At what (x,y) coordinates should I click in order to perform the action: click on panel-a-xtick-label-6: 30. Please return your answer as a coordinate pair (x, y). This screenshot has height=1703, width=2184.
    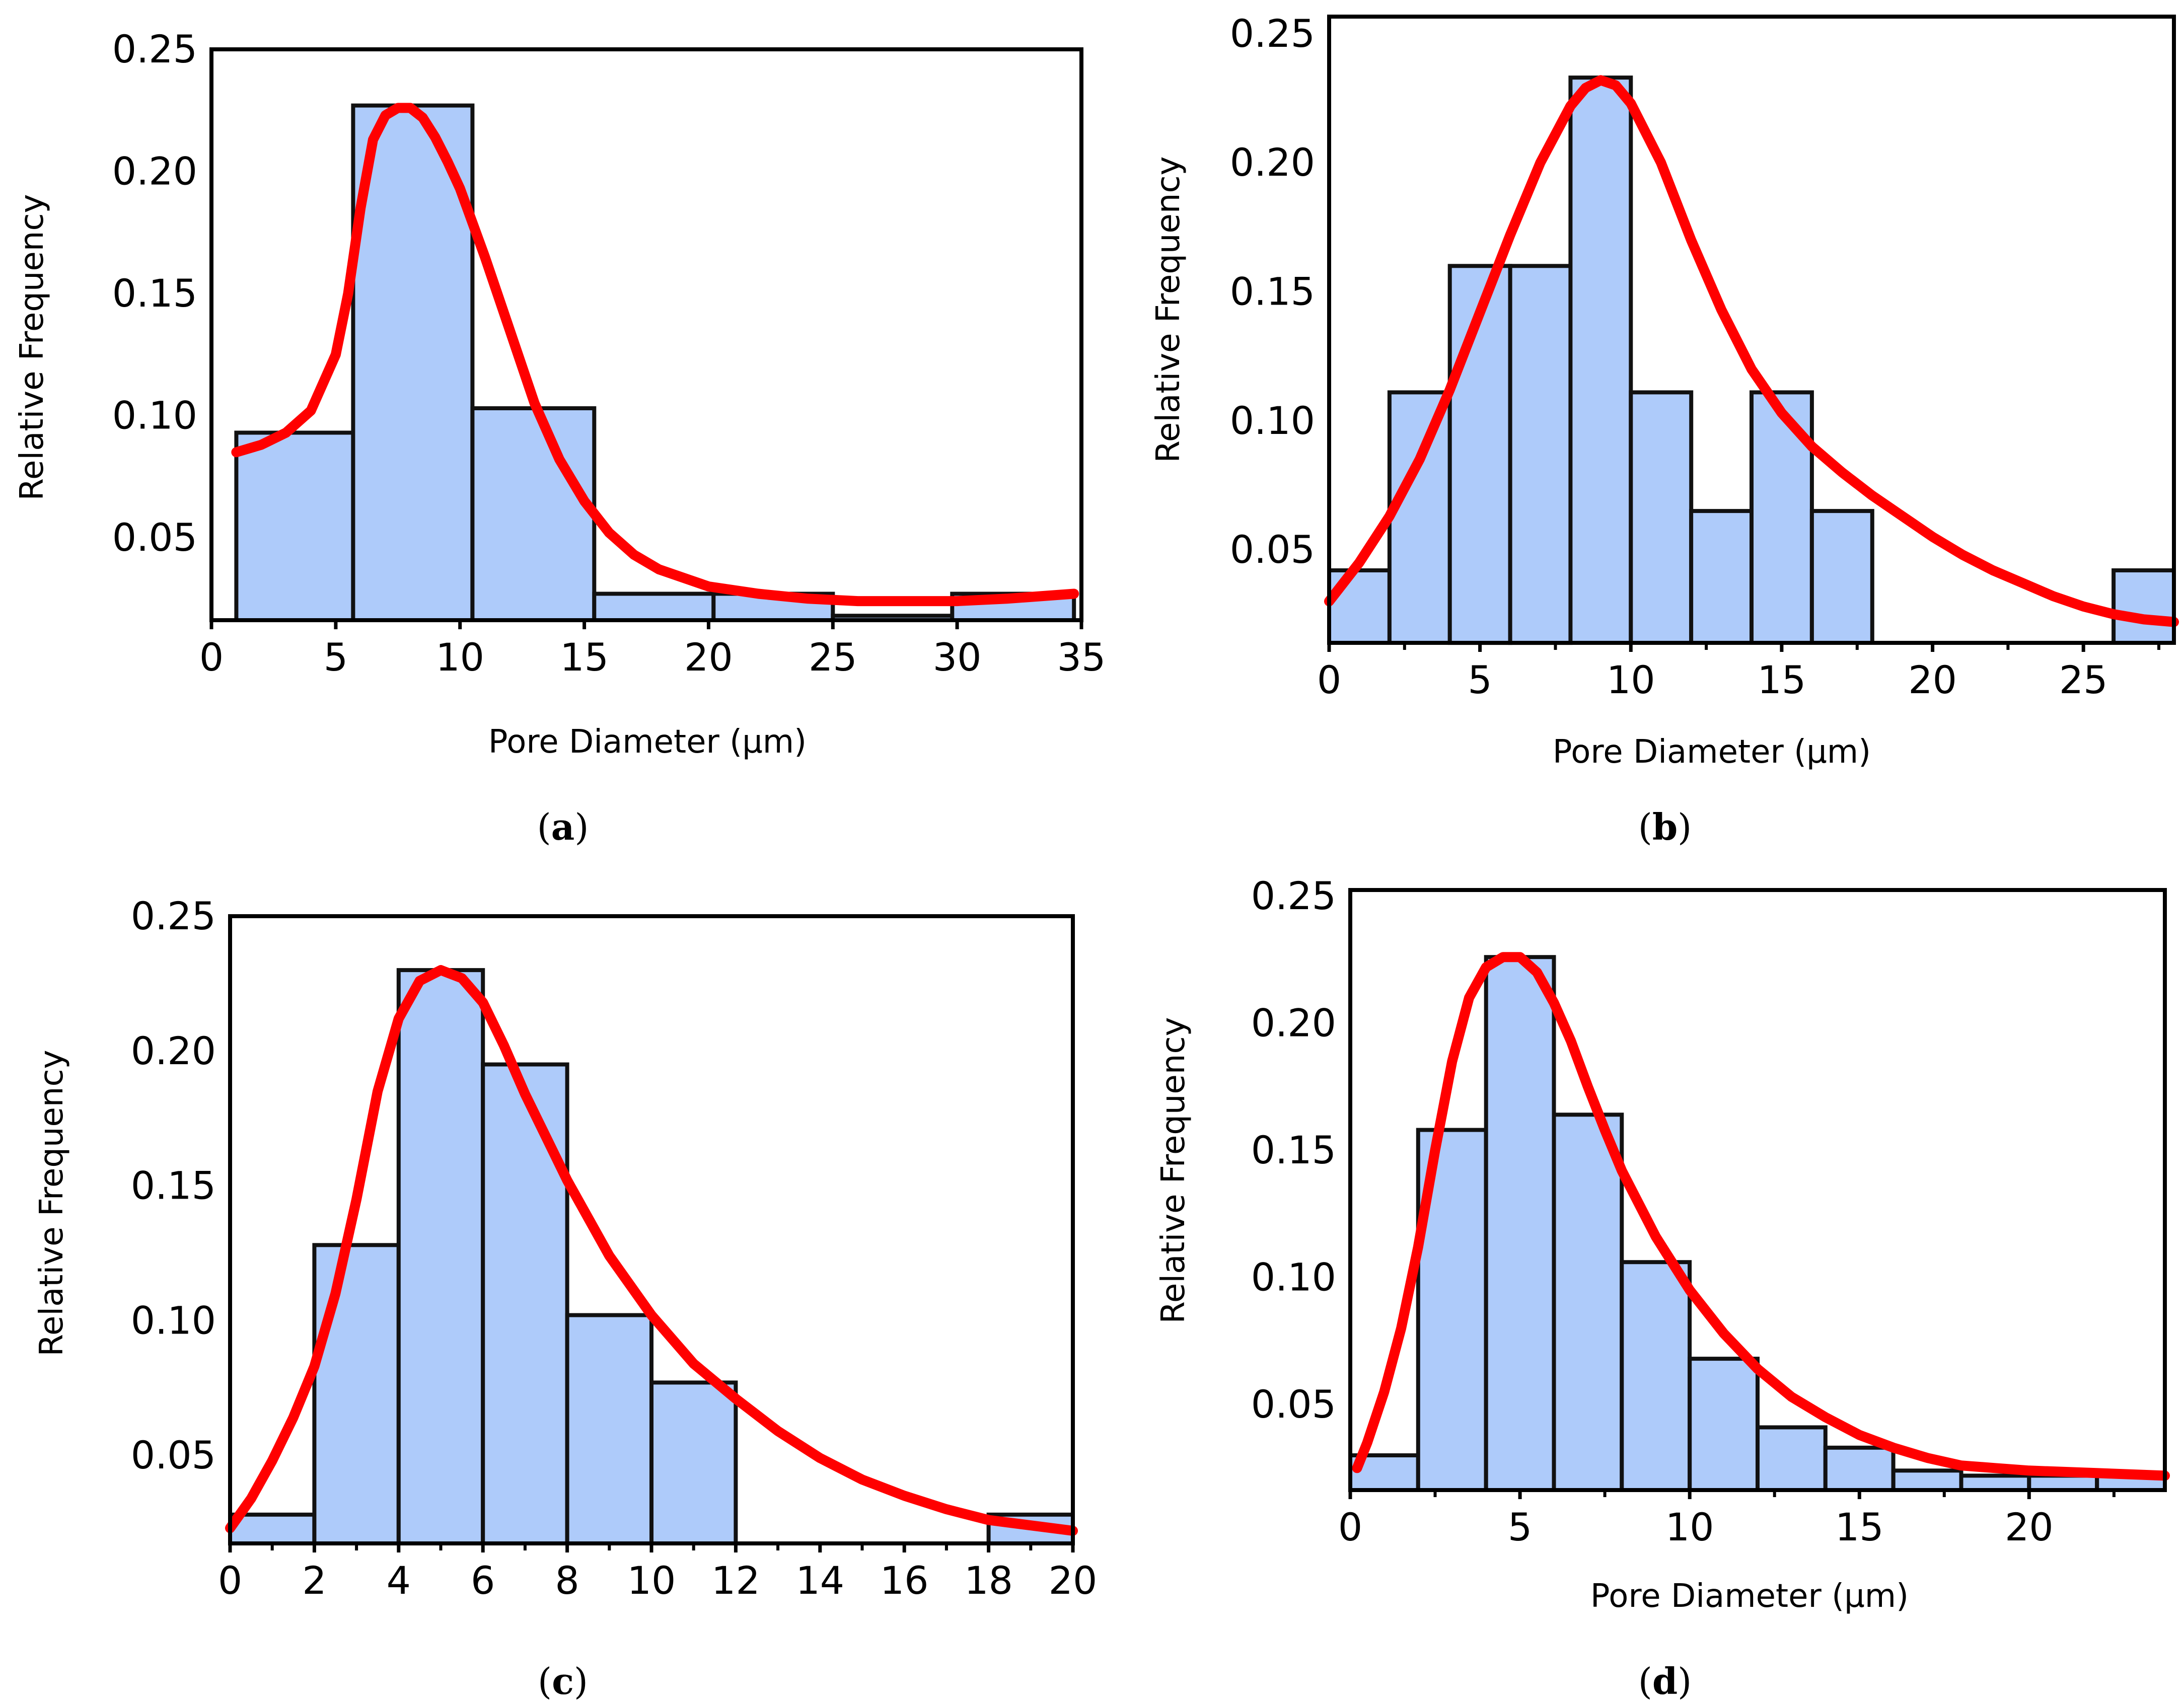
    Looking at the image, I should click on (957, 658).